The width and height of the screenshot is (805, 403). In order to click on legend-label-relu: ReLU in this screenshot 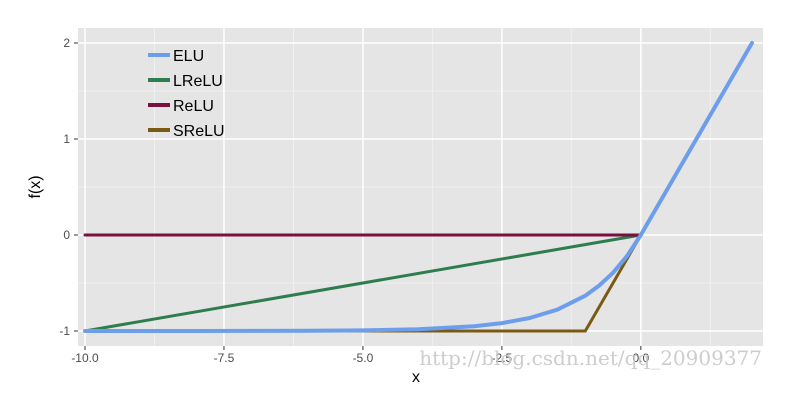, I will do `click(193, 106)`.